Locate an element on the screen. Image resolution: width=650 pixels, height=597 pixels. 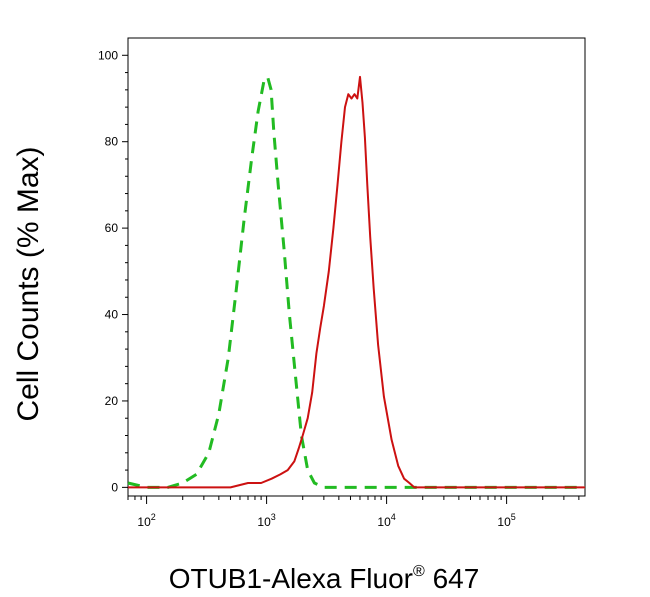
x-axis-label-main: OTUB1-Alexa Fluor is located at coordinates (291, 578).